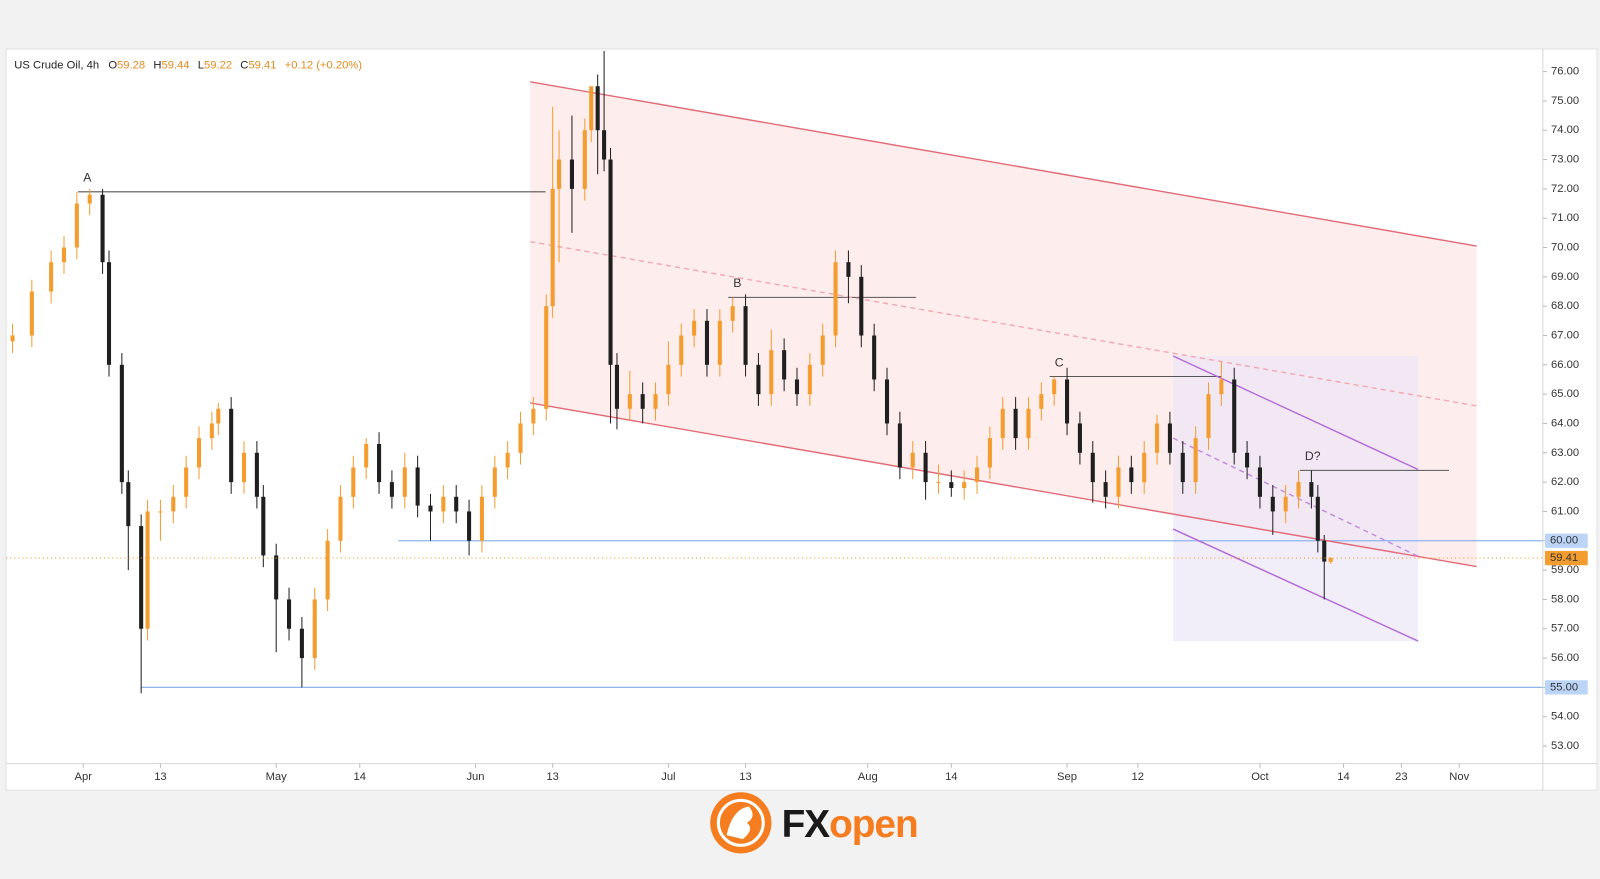 This screenshot has height=879, width=1600. I want to click on y-tick-label: 70.00, so click(1565, 247).